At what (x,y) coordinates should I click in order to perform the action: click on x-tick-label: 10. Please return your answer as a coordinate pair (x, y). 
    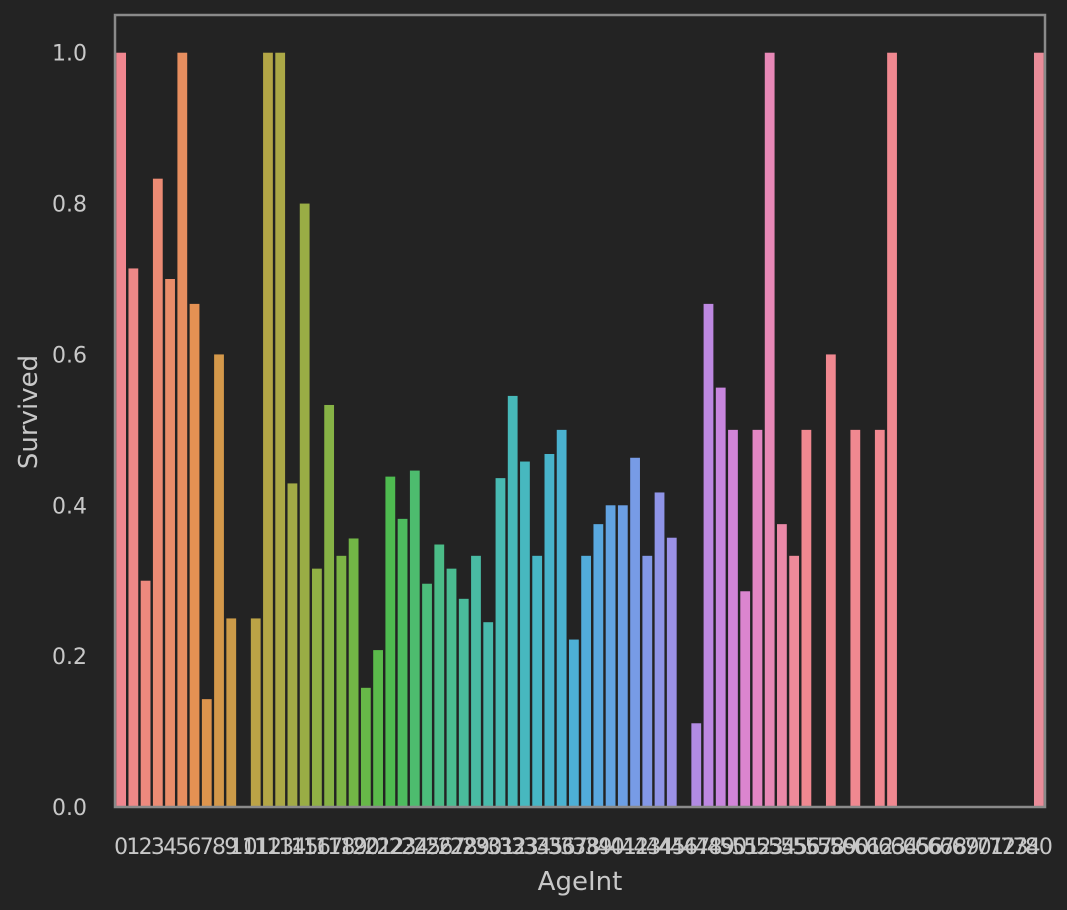
    Looking at the image, I should click on (243, 847).